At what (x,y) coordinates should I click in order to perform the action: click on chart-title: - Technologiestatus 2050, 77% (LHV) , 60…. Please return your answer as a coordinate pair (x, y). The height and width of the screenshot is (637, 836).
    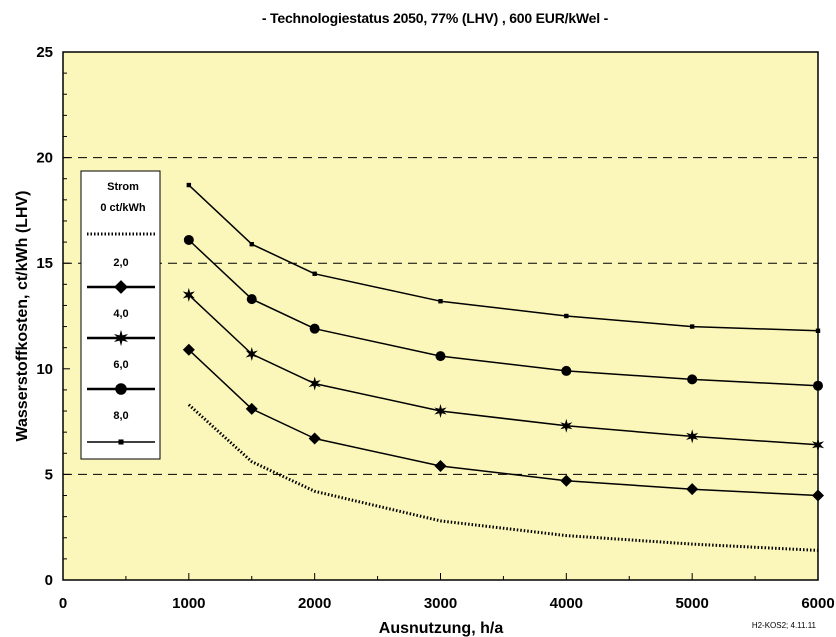
    Looking at the image, I should click on (435, 18).